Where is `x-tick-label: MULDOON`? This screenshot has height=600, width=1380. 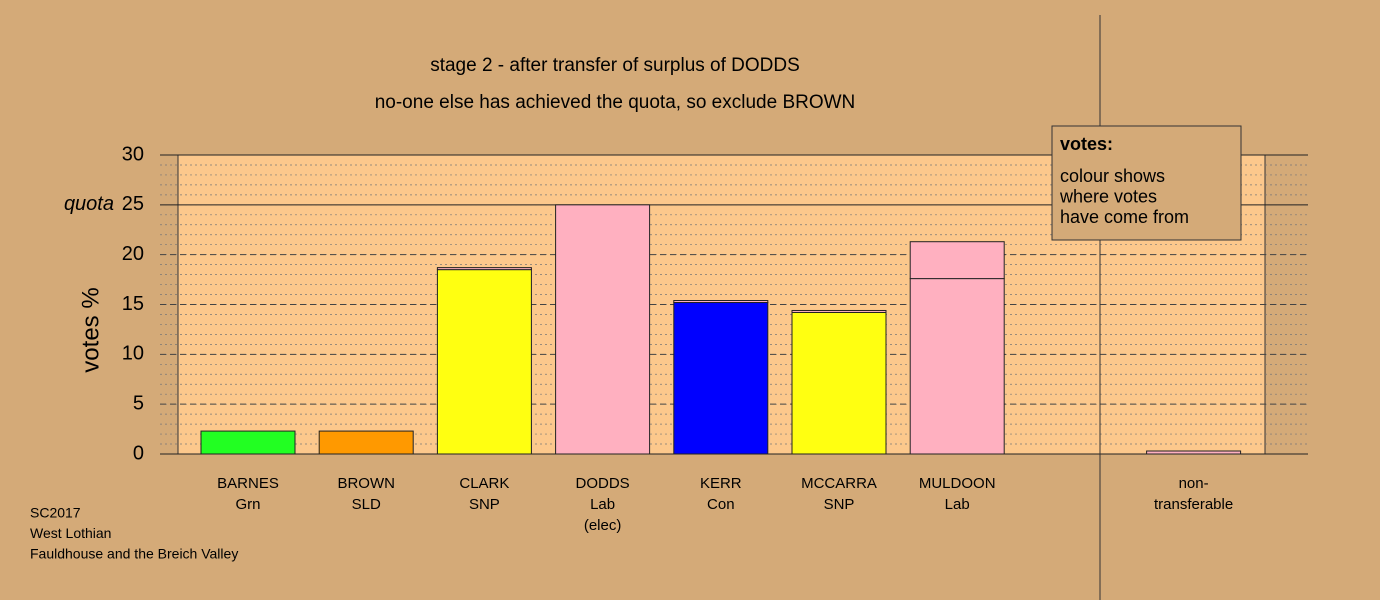 x-tick-label: MULDOON is located at coordinates (957, 483).